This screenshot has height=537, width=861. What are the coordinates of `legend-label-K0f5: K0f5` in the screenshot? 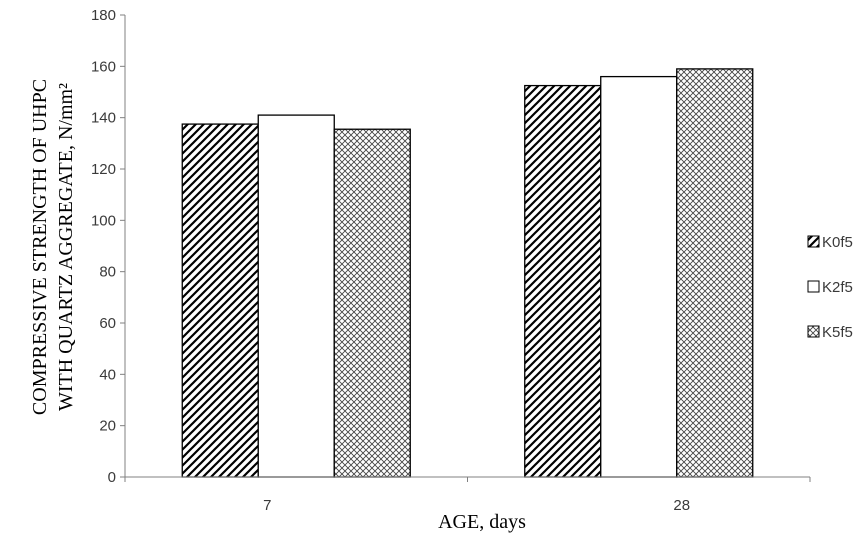 It's located at (837, 242).